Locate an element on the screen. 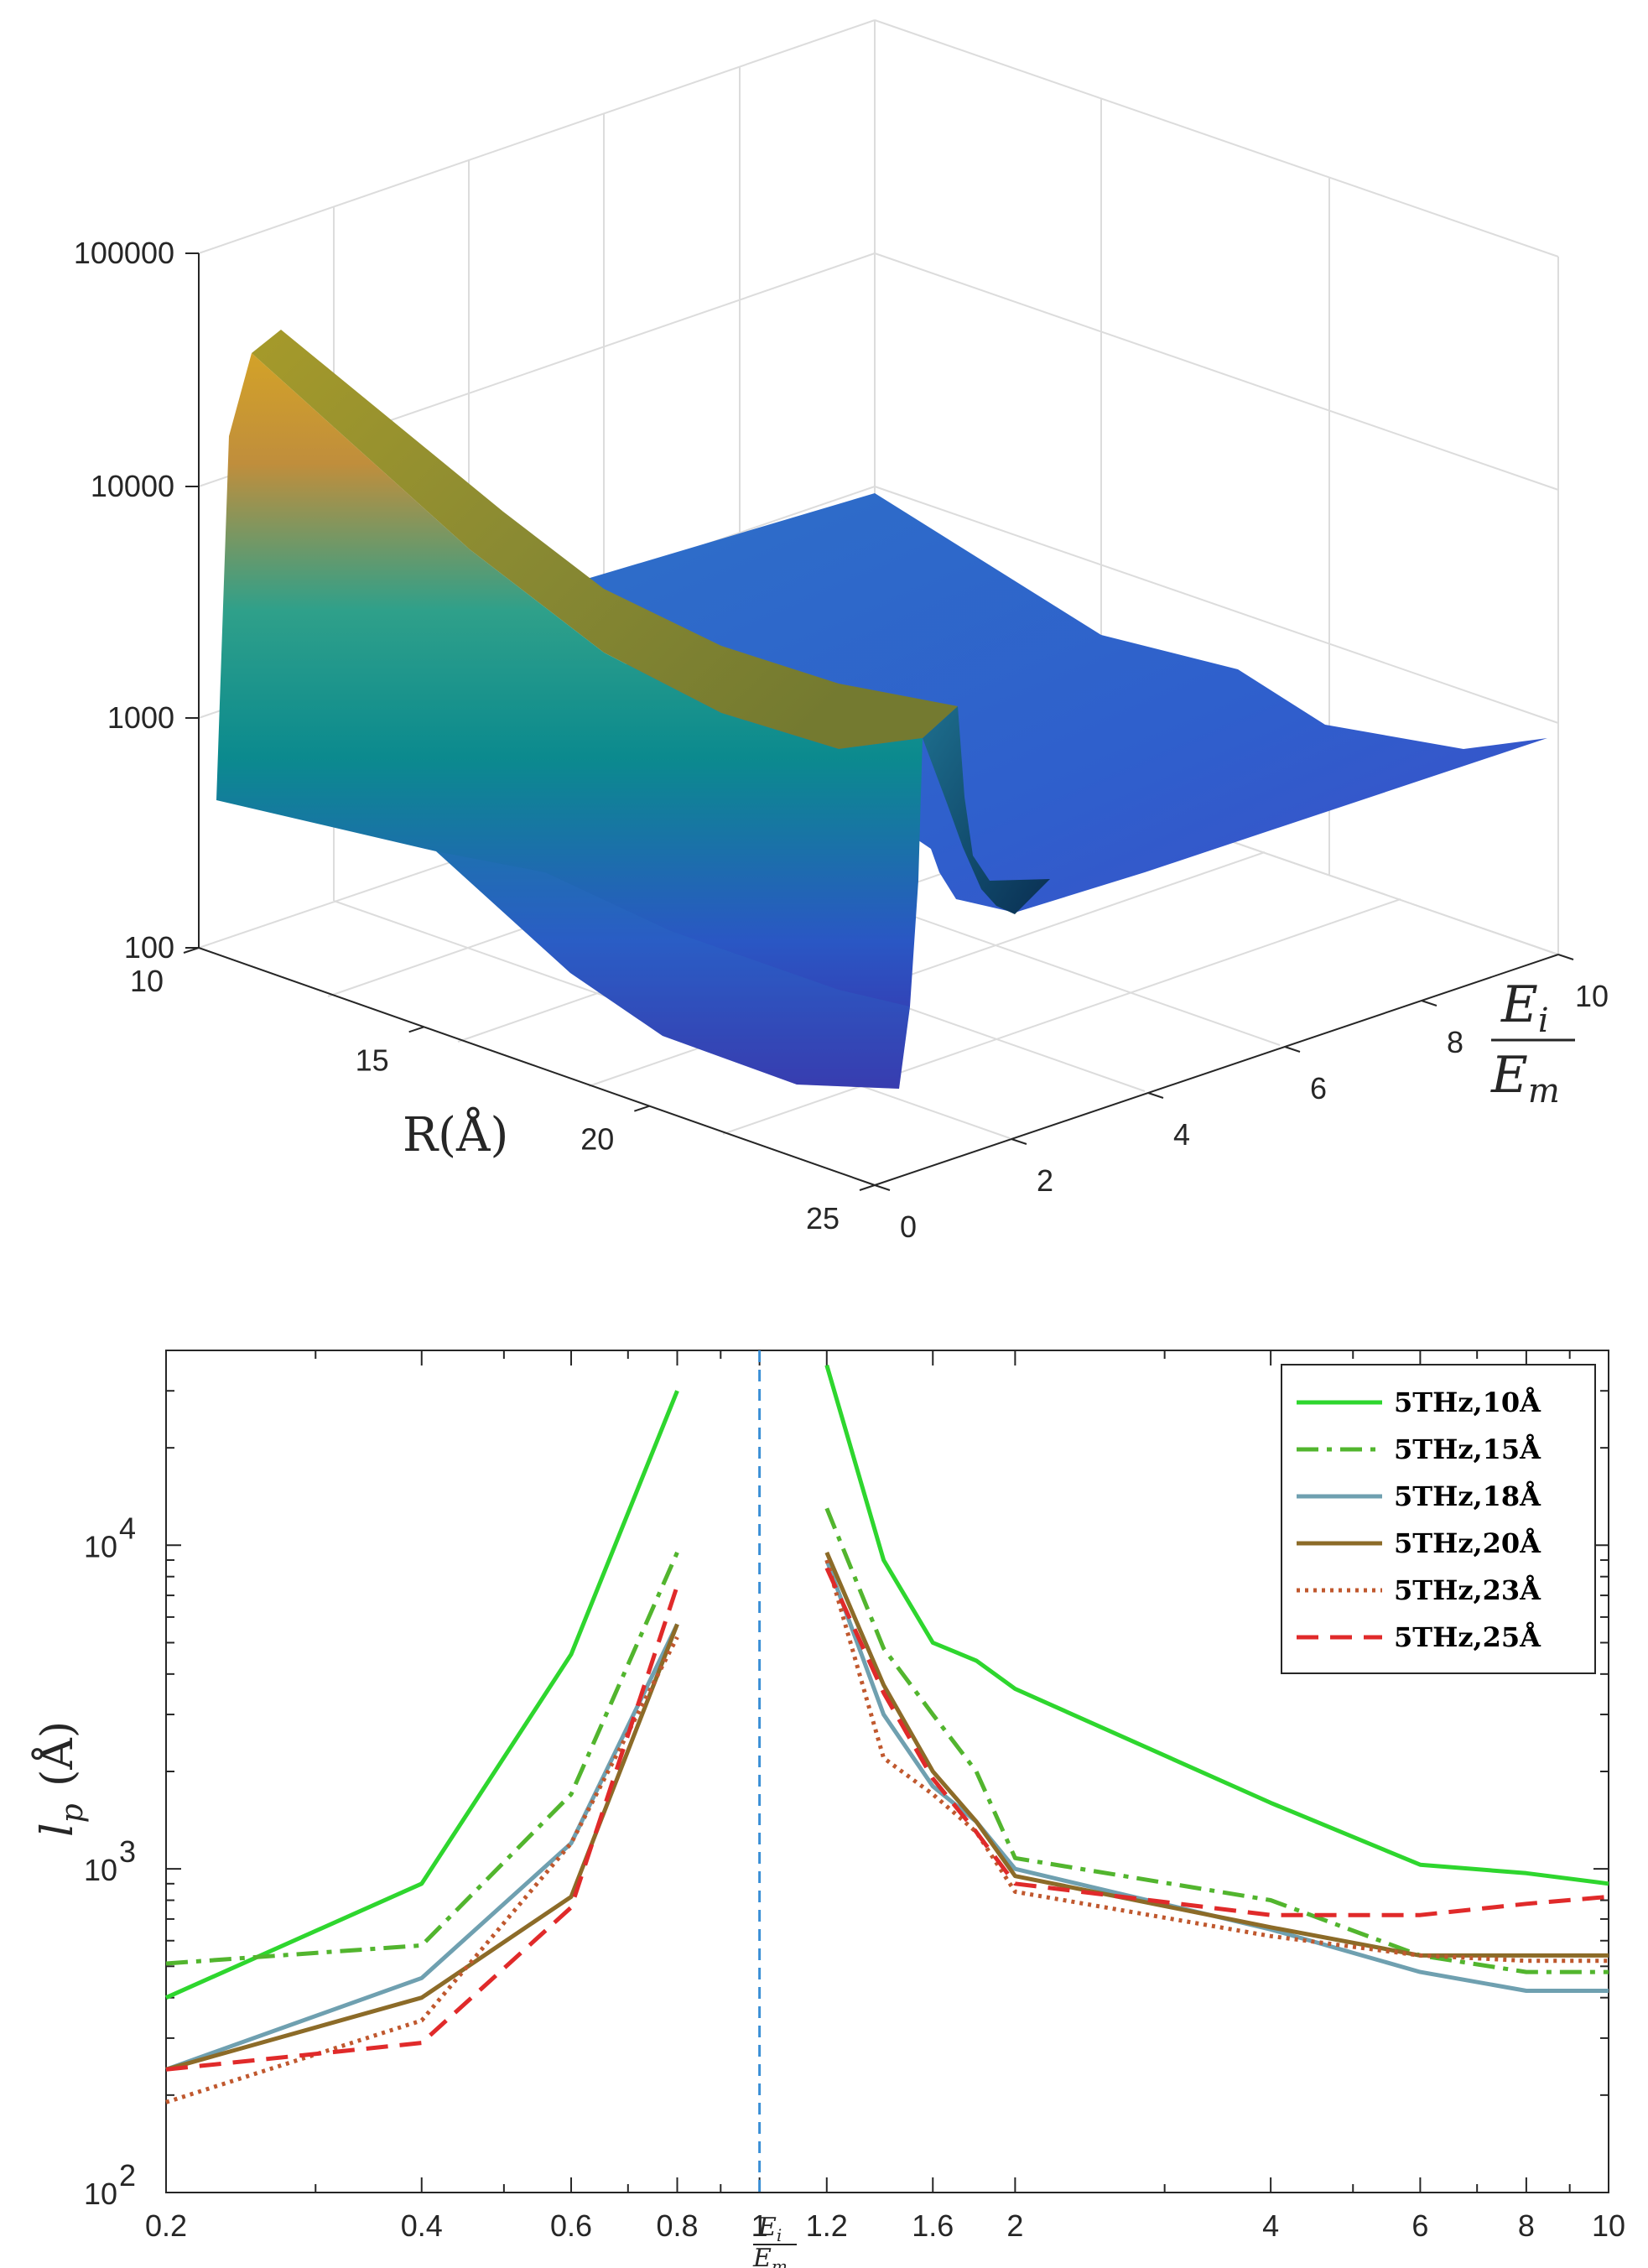 The height and width of the screenshot is (2268, 1648). e-tick-label: 6 is located at coordinates (1318, 1088).